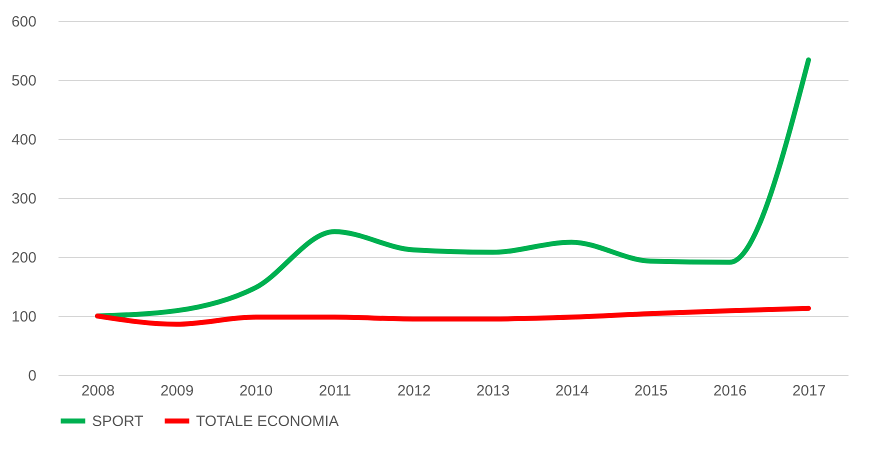  Describe the element at coordinates (267, 421) in the screenshot. I see `legend-label: TOTALE ECONOMIA` at that location.